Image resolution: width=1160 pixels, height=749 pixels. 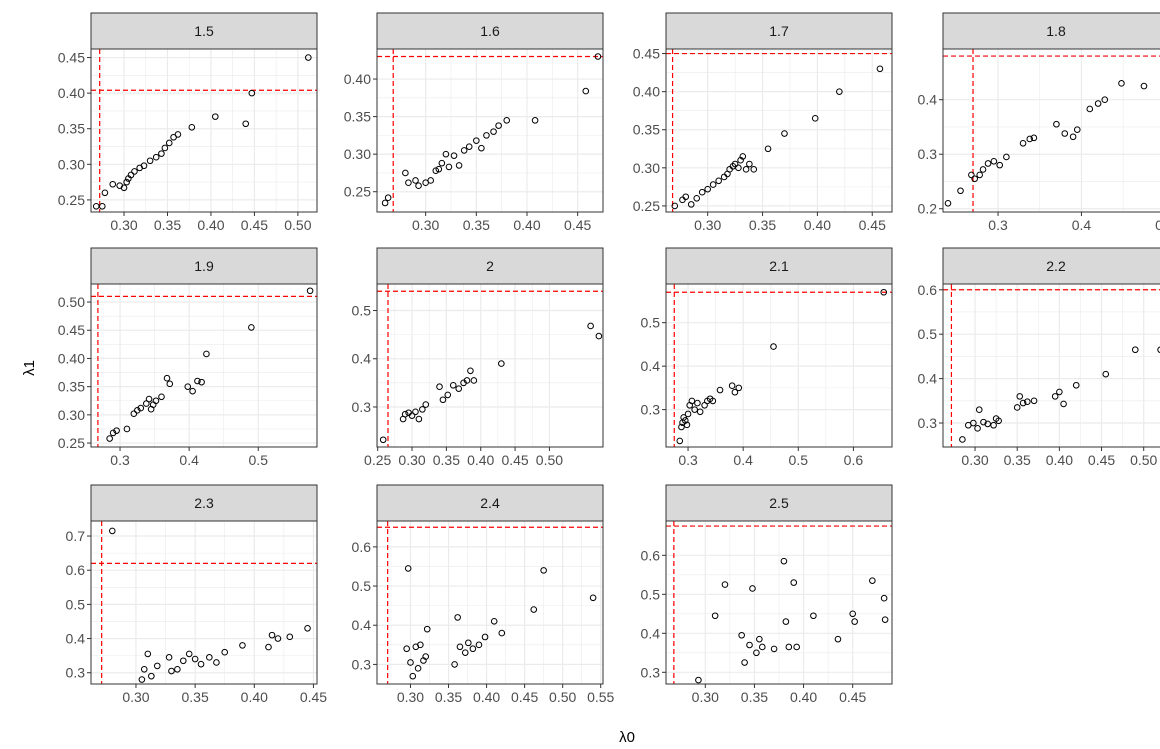 What do you see at coordinates (928, 100) in the screenshot?
I see `y-tick-label: 0.4` at bounding box center [928, 100].